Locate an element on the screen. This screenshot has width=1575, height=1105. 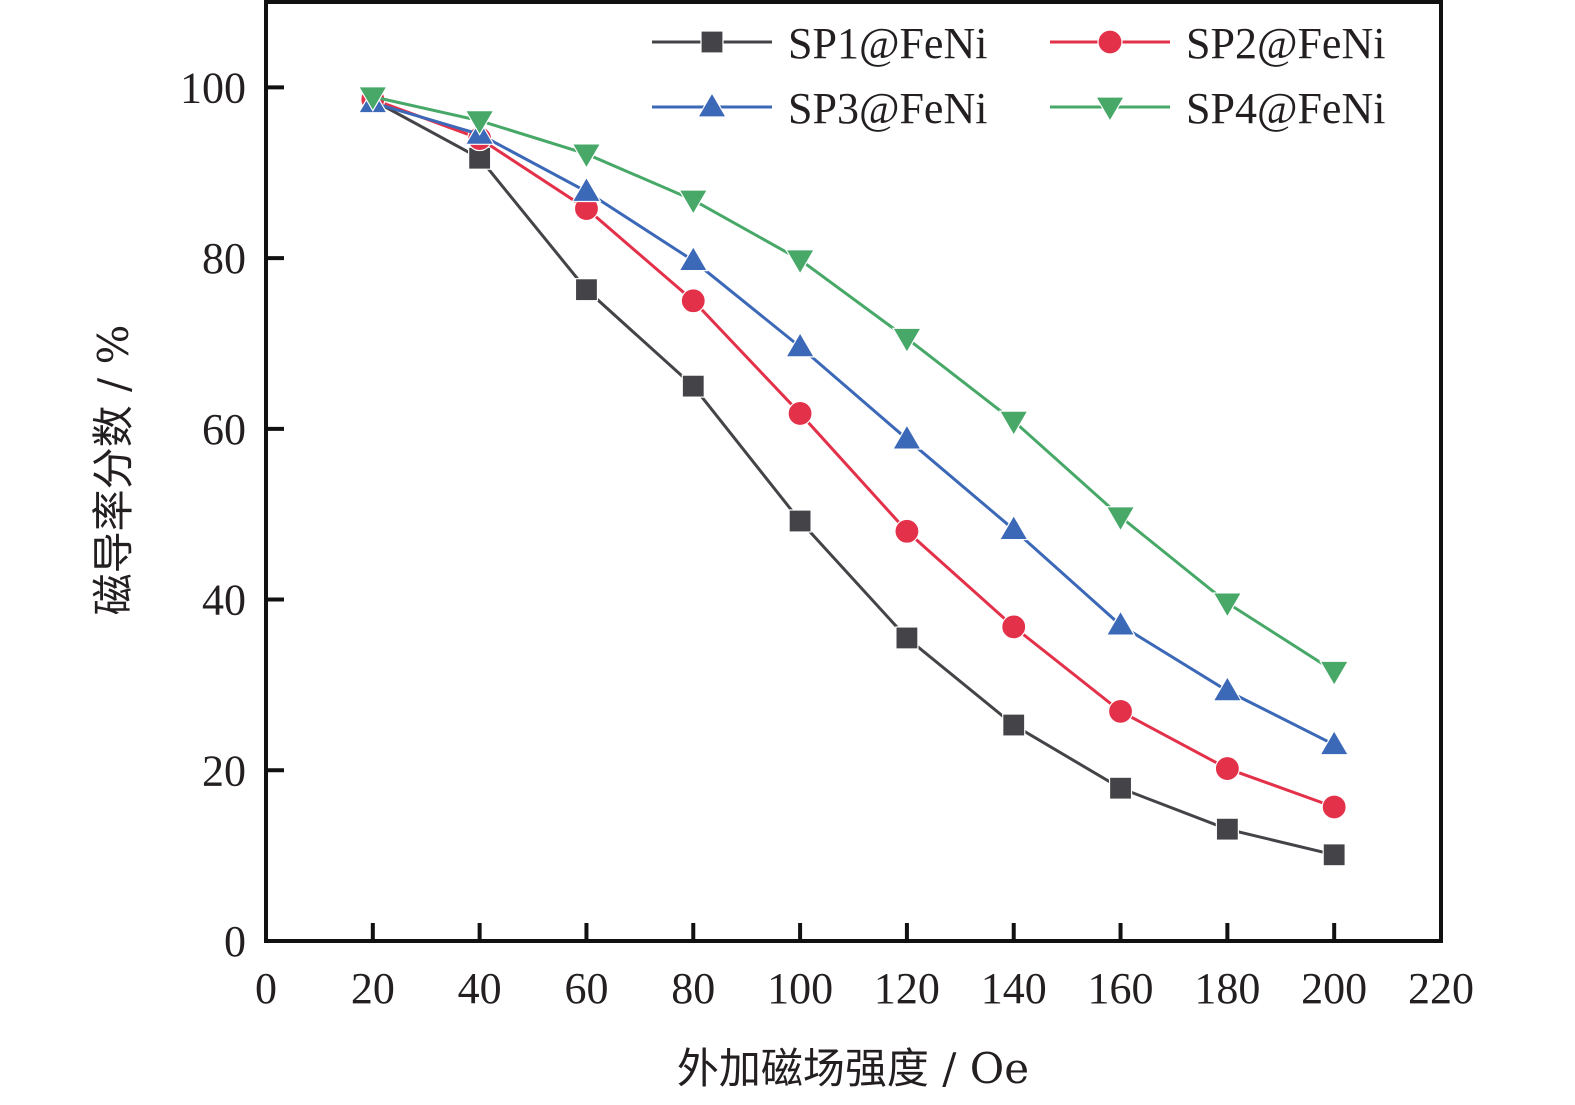
legend-item: SP4@FeNi is located at coordinates (1217, 108).